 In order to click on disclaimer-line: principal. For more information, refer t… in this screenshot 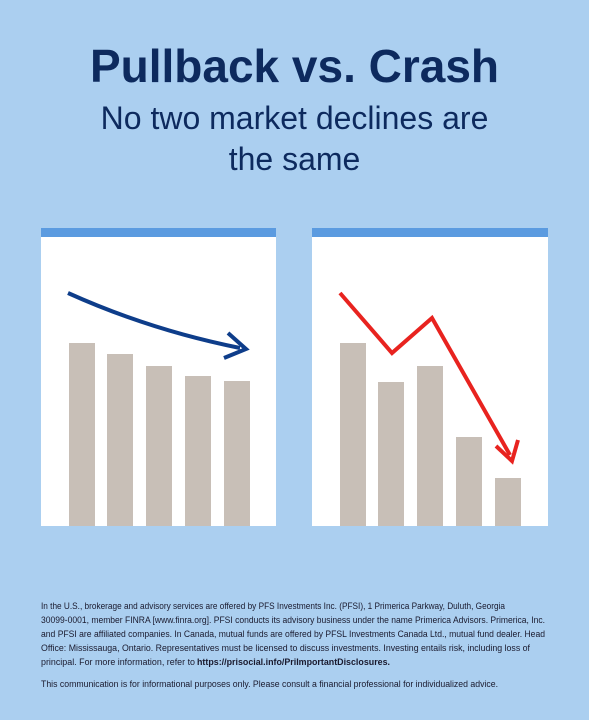, I will do `click(118, 662)`.